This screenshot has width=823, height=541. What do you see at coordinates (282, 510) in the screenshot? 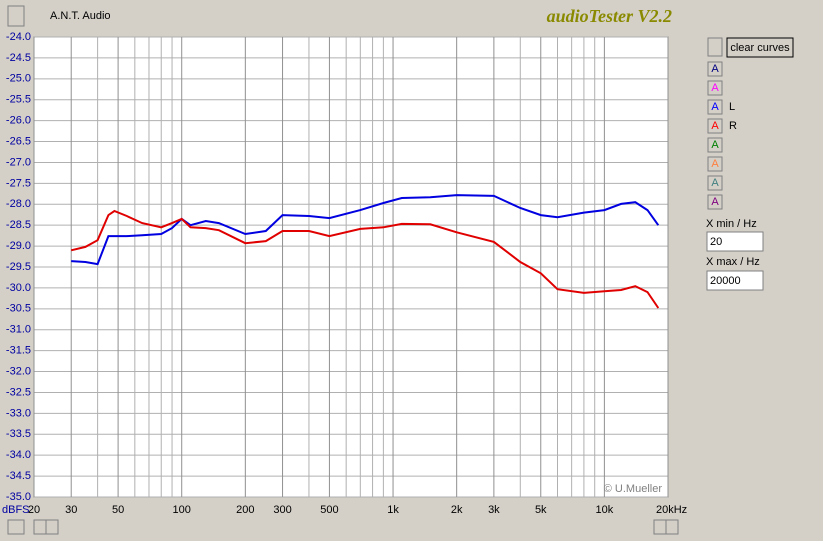
I see `x-tick-label: 300` at bounding box center [282, 510].